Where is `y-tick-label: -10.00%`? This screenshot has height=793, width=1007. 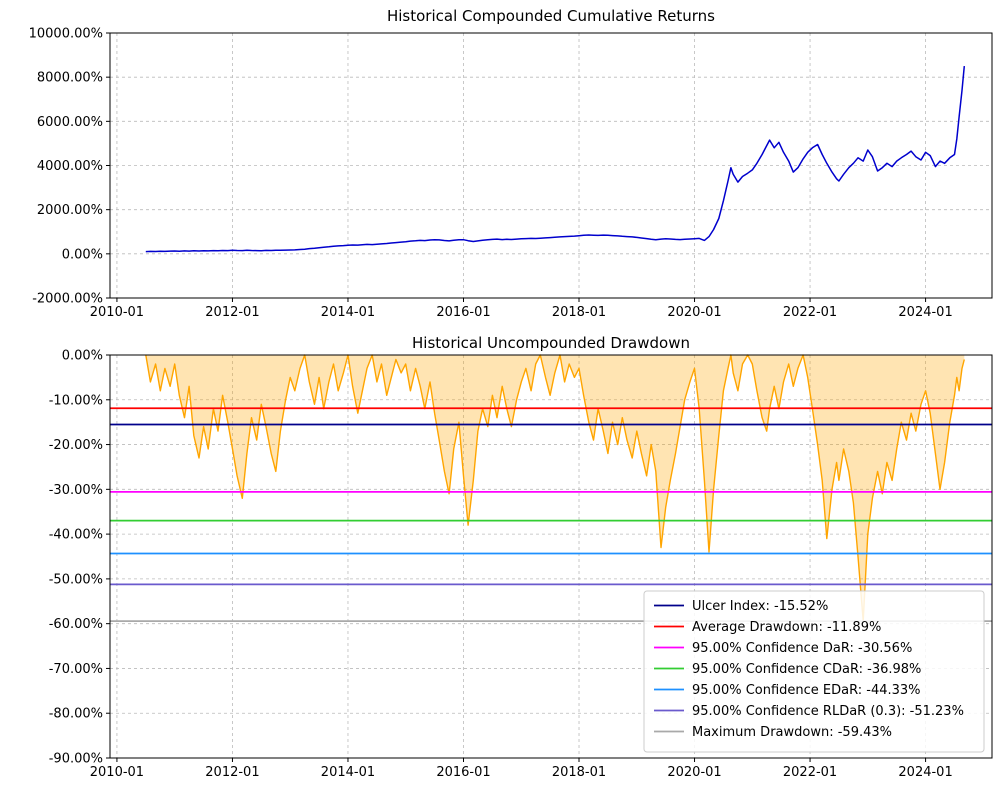 y-tick-label: -10.00% is located at coordinates (76, 400).